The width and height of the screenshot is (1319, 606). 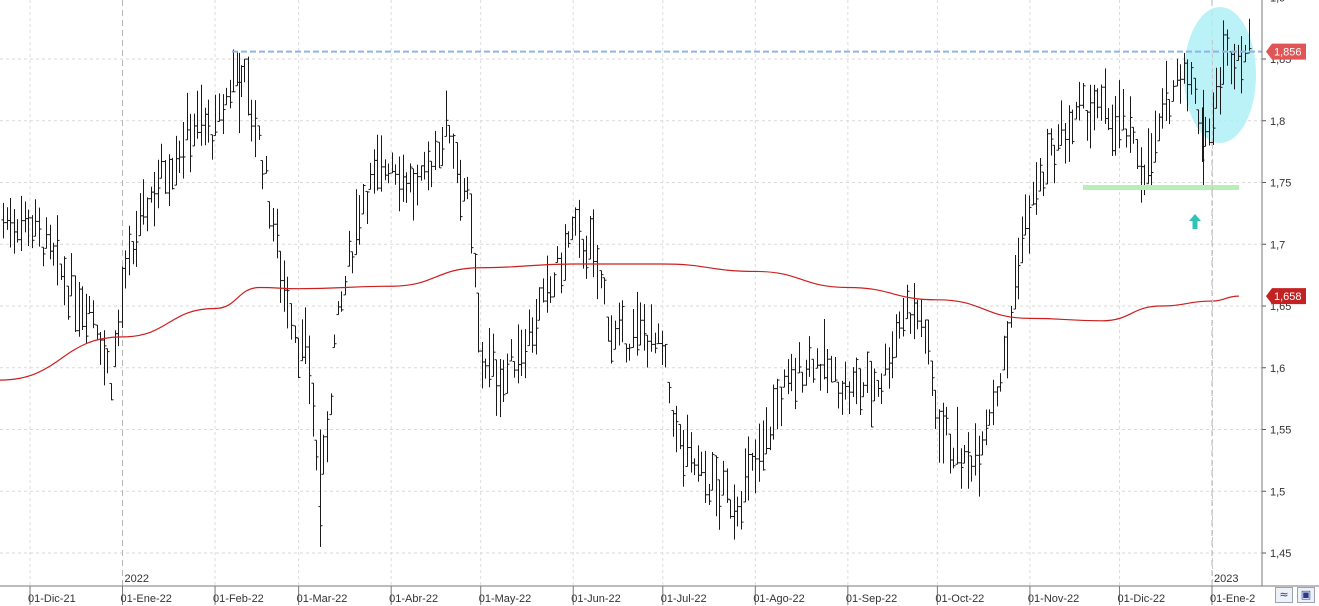 I want to click on x-tick-label: 01-Feb-22, so click(x=238, y=599).